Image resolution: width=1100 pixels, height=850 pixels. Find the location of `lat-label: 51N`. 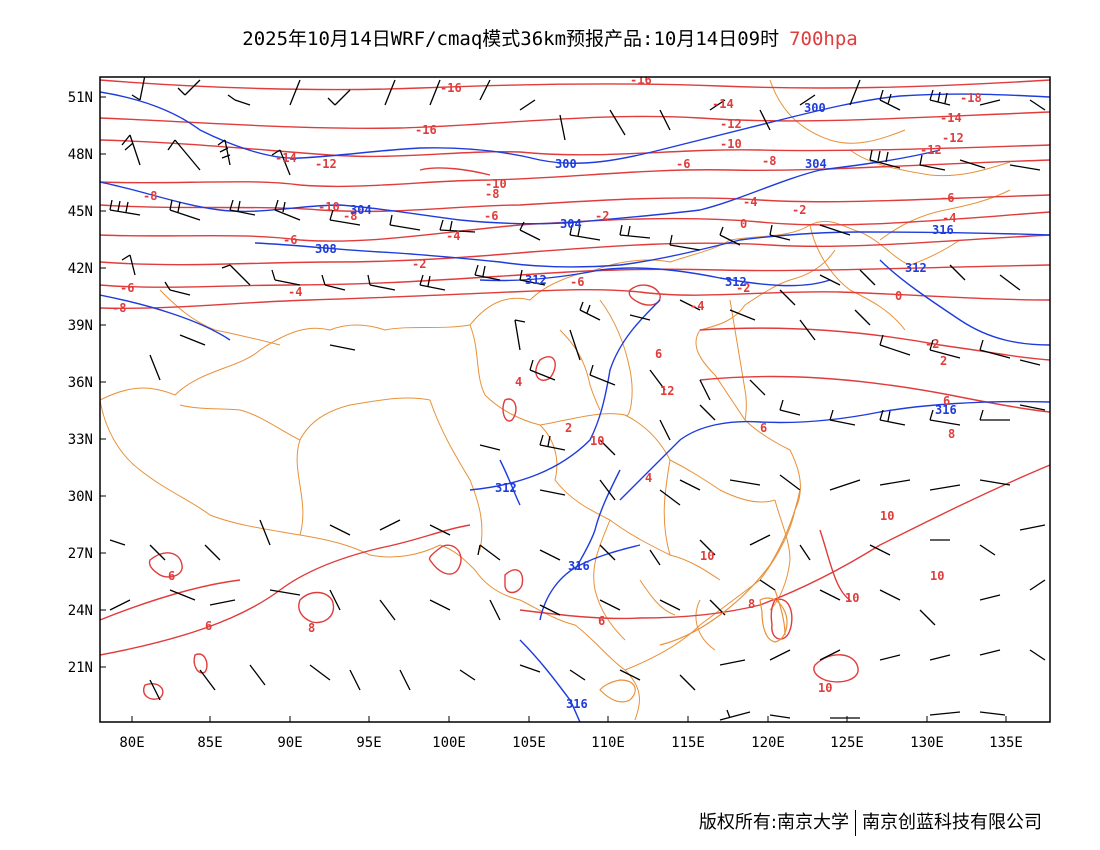

lat-label: 51N is located at coordinates (80, 98).